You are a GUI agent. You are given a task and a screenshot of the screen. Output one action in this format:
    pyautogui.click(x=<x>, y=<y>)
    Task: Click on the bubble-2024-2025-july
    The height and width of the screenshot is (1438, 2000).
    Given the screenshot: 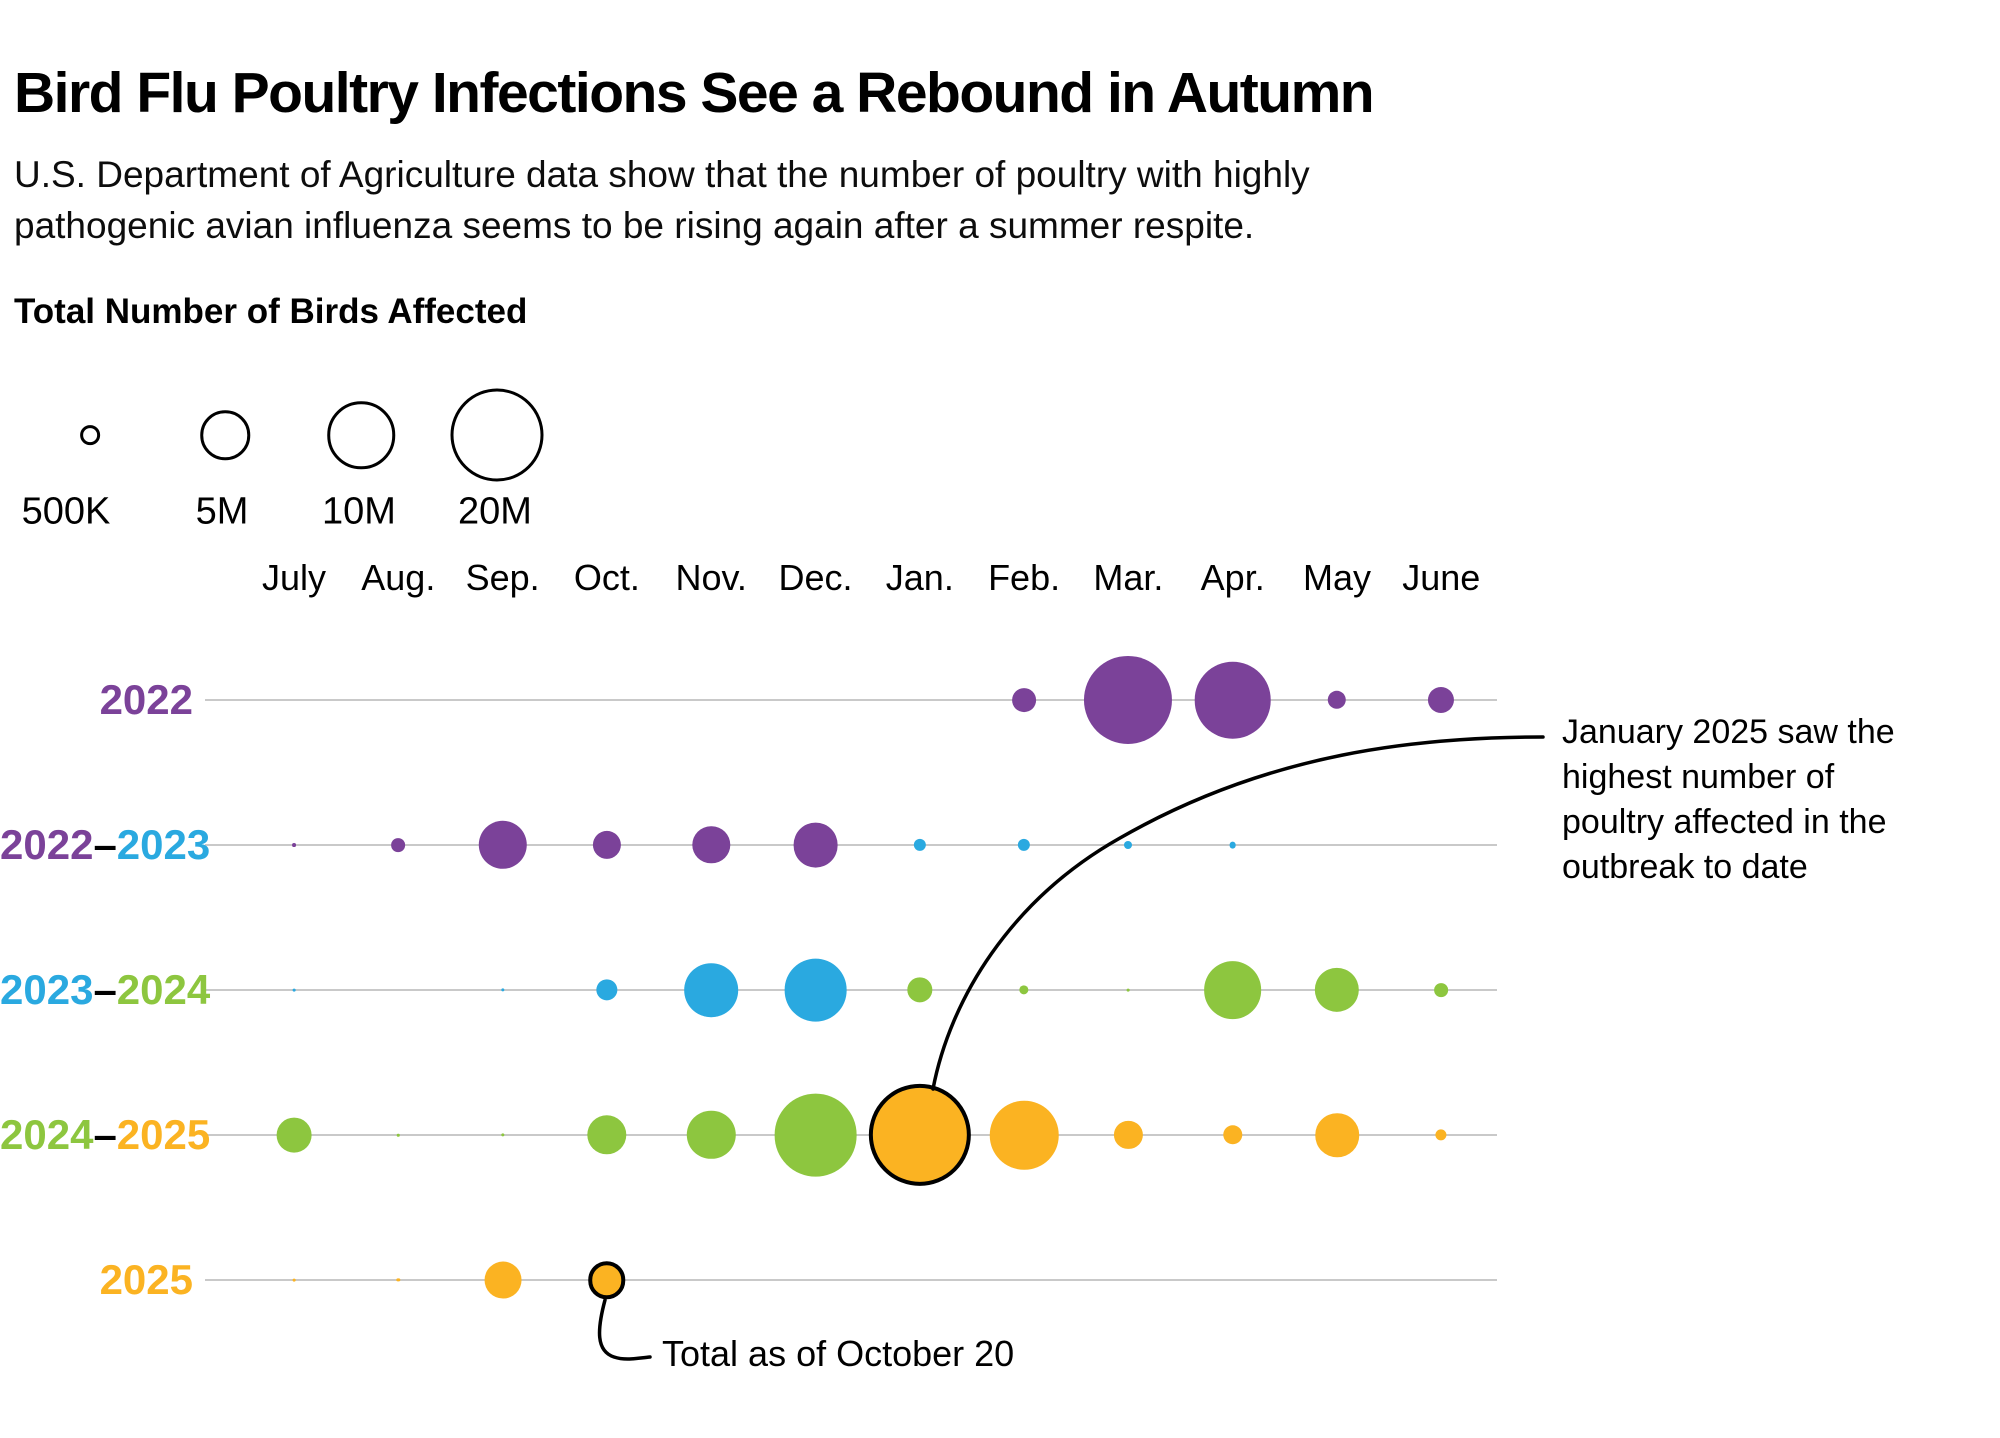 What is the action you would take?
    pyautogui.click(x=294, y=1135)
    